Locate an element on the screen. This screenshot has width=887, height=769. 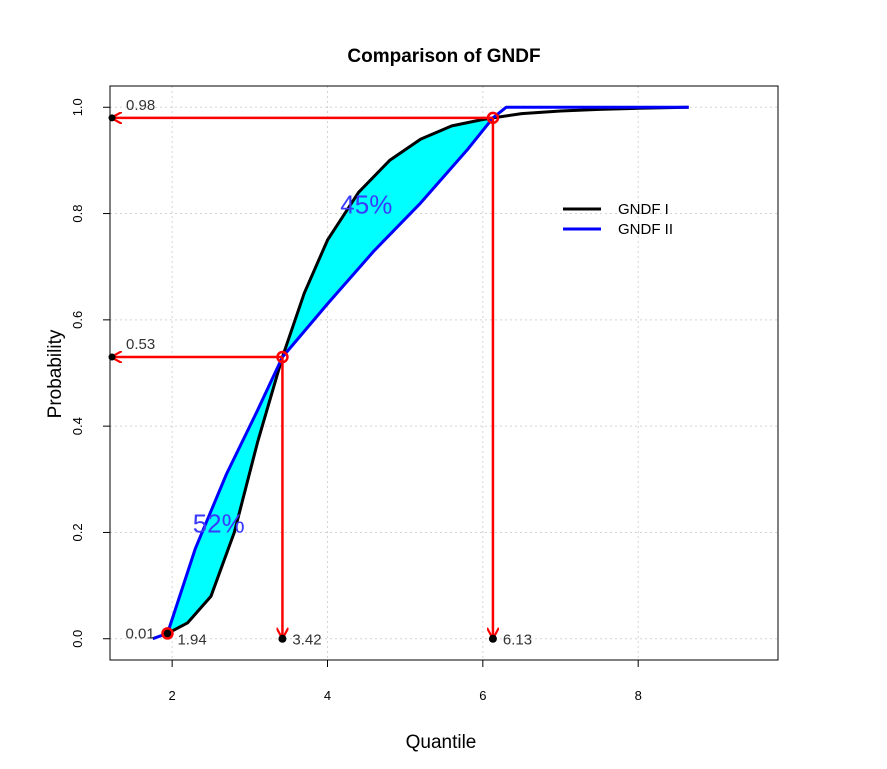
y-axis-label: Probability is located at coordinates (55, 373).